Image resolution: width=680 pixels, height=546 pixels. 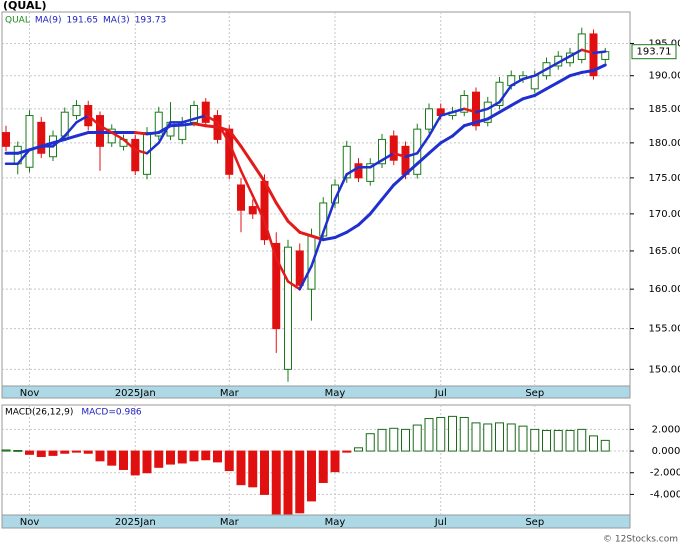 What do you see at coordinates (135, 522) in the screenshot?
I see `x-tick-label: 2025Jan` at bounding box center [135, 522].